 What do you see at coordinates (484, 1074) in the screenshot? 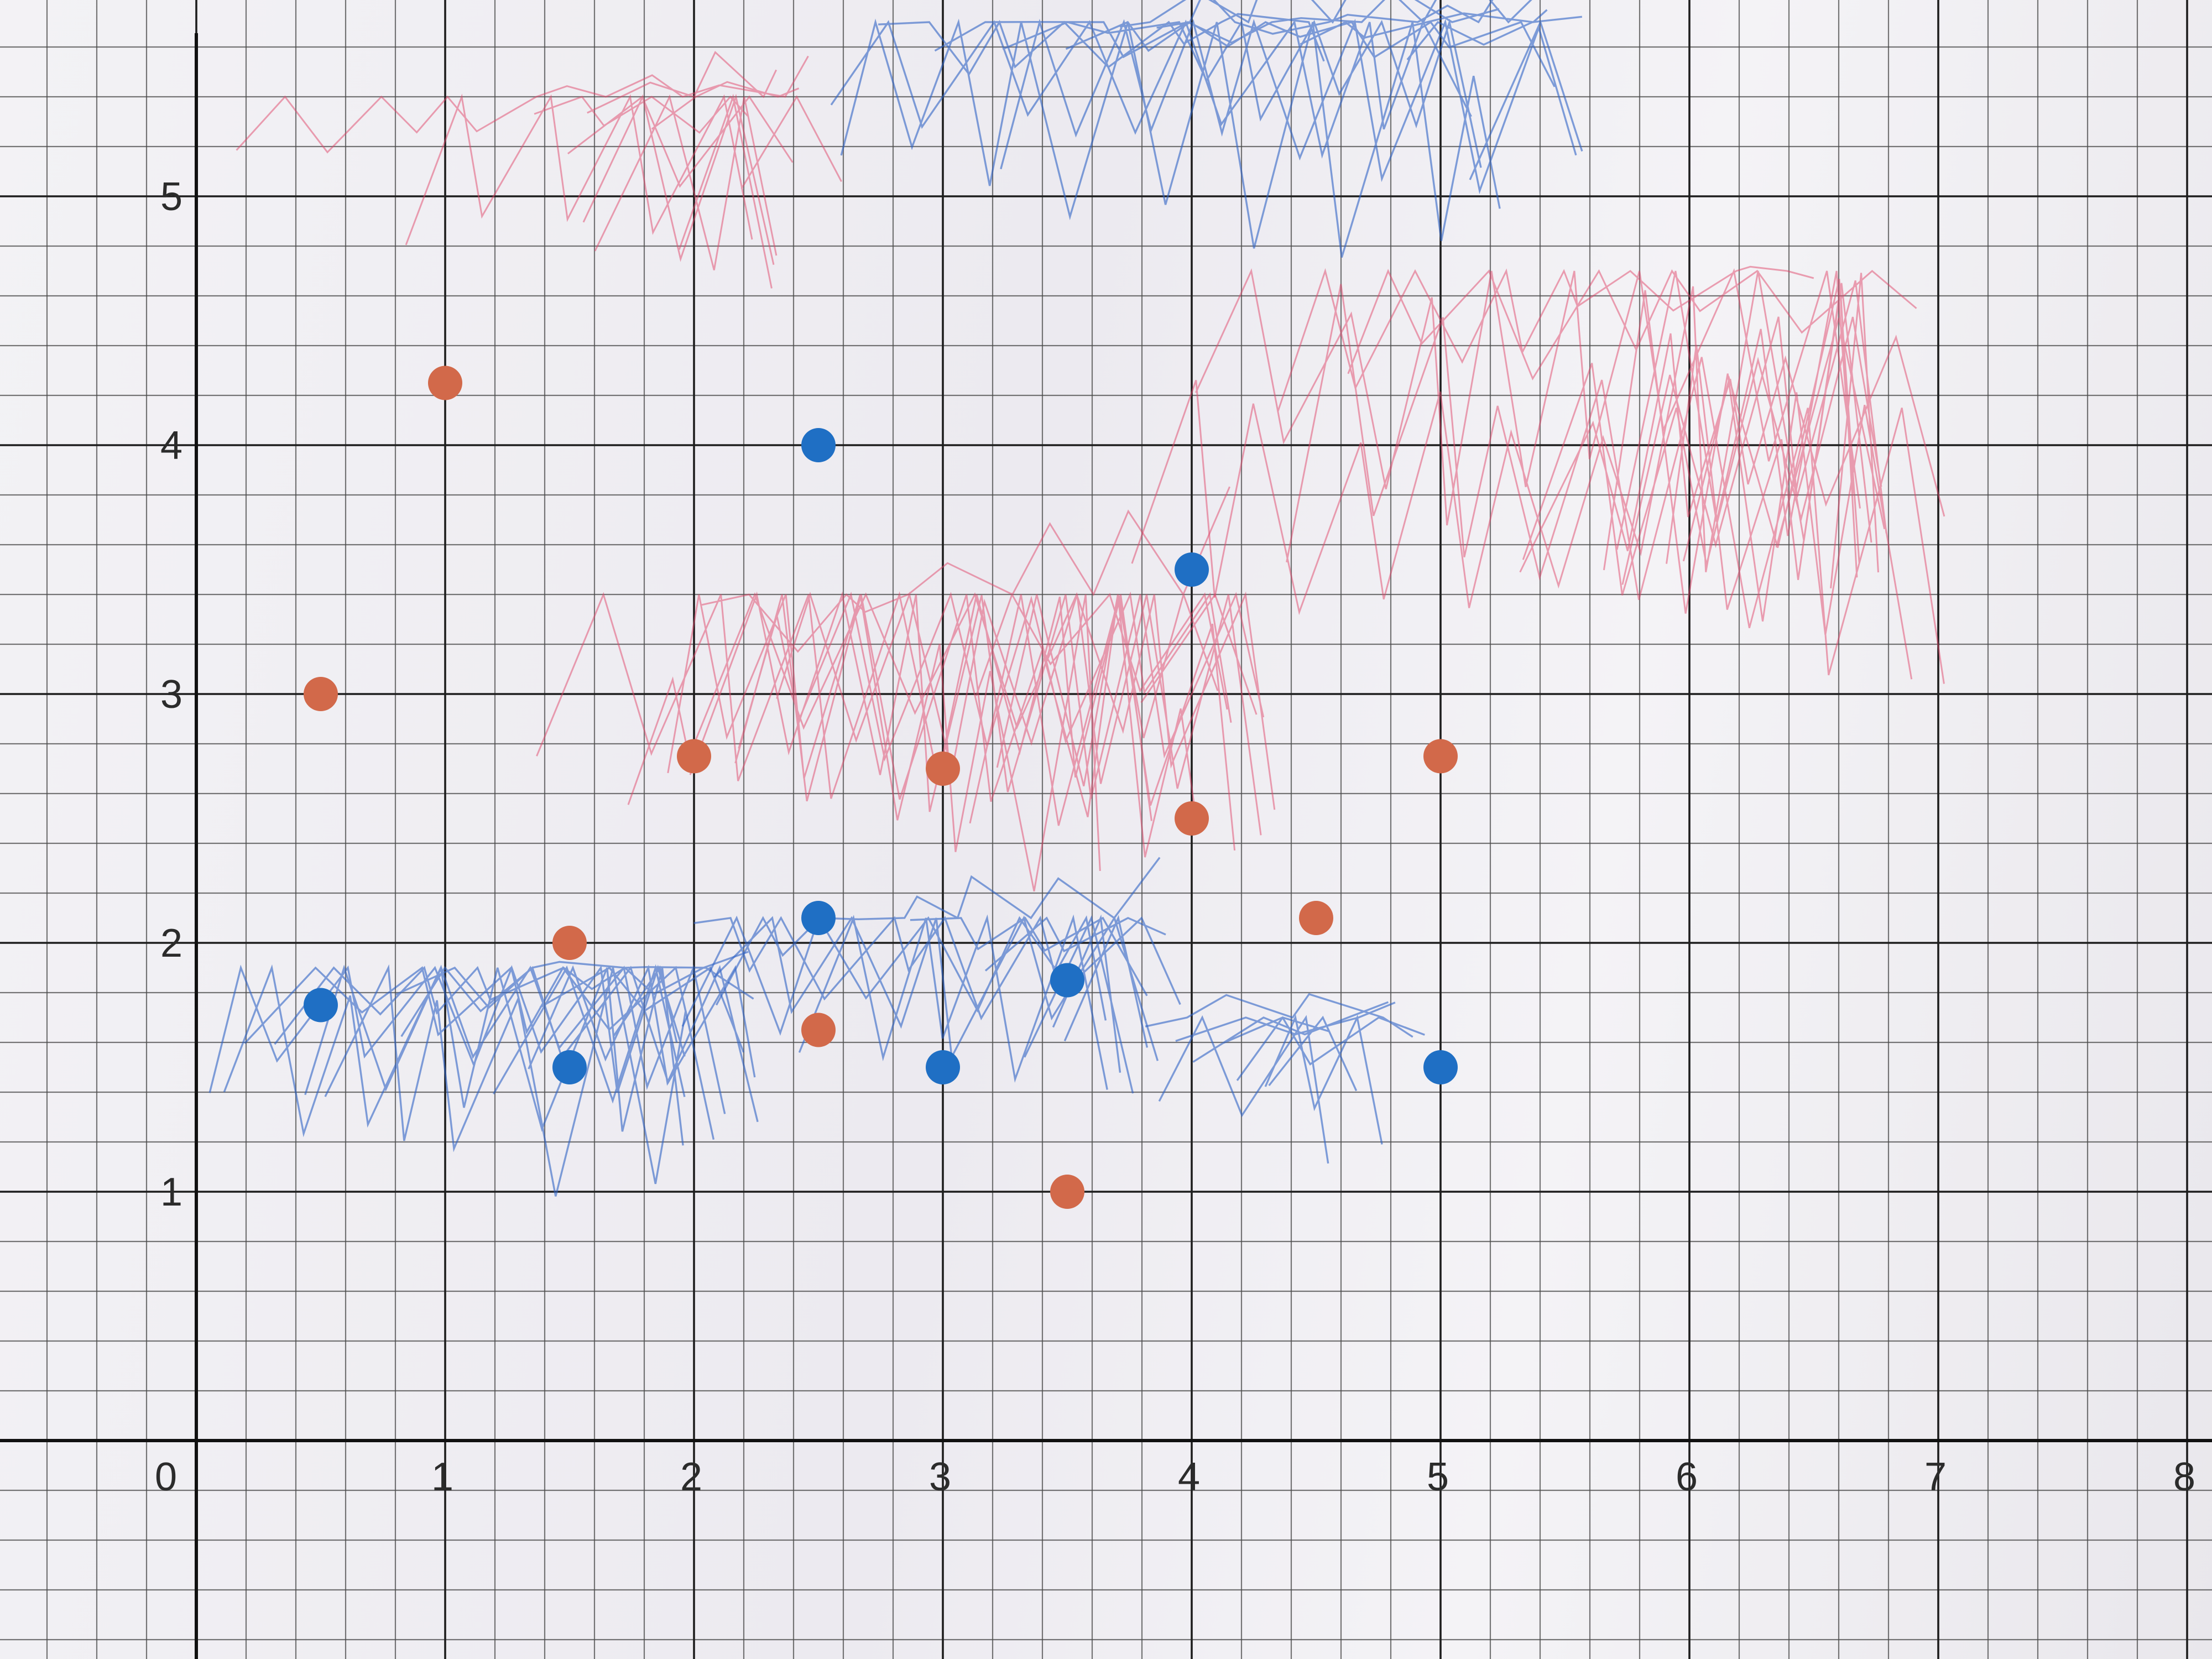
I see `blue-shading-lower-left` at bounding box center [484, 1074].